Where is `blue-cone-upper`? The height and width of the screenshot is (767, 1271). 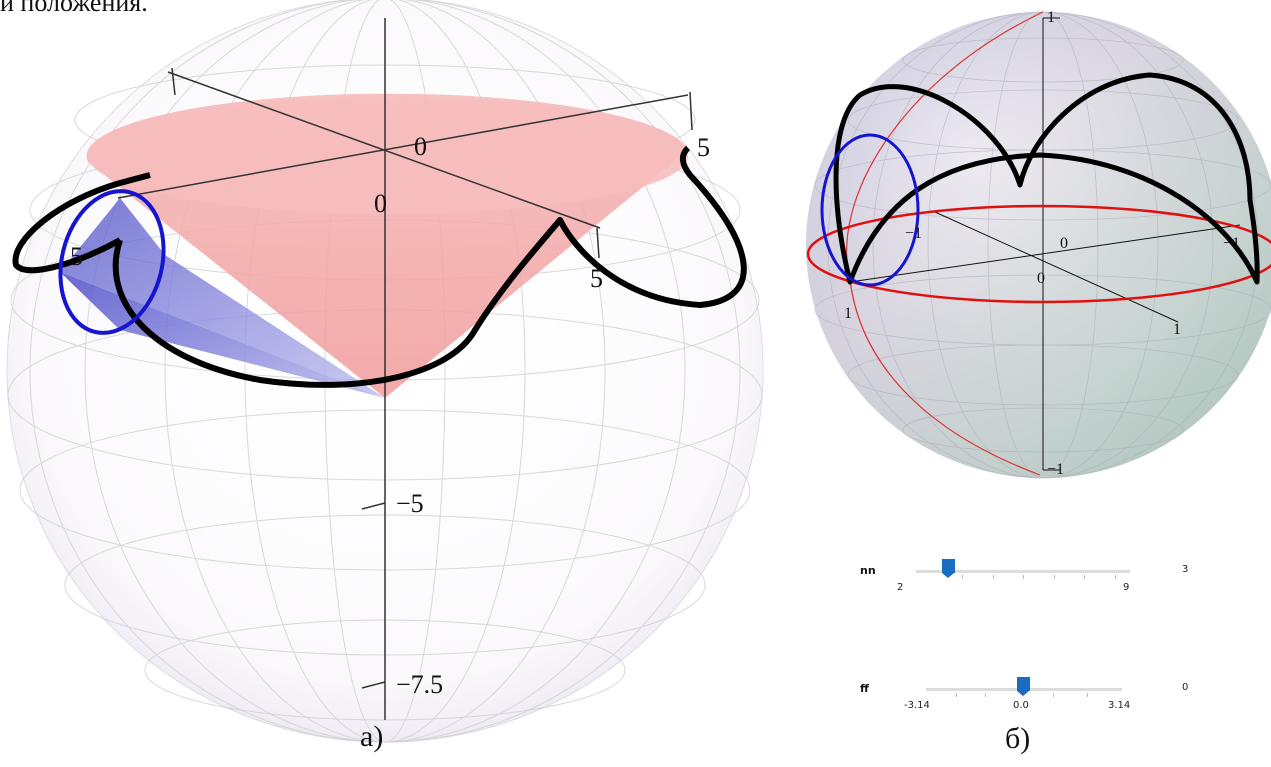 blue-cone-upper is located at coordinates (222, 298).